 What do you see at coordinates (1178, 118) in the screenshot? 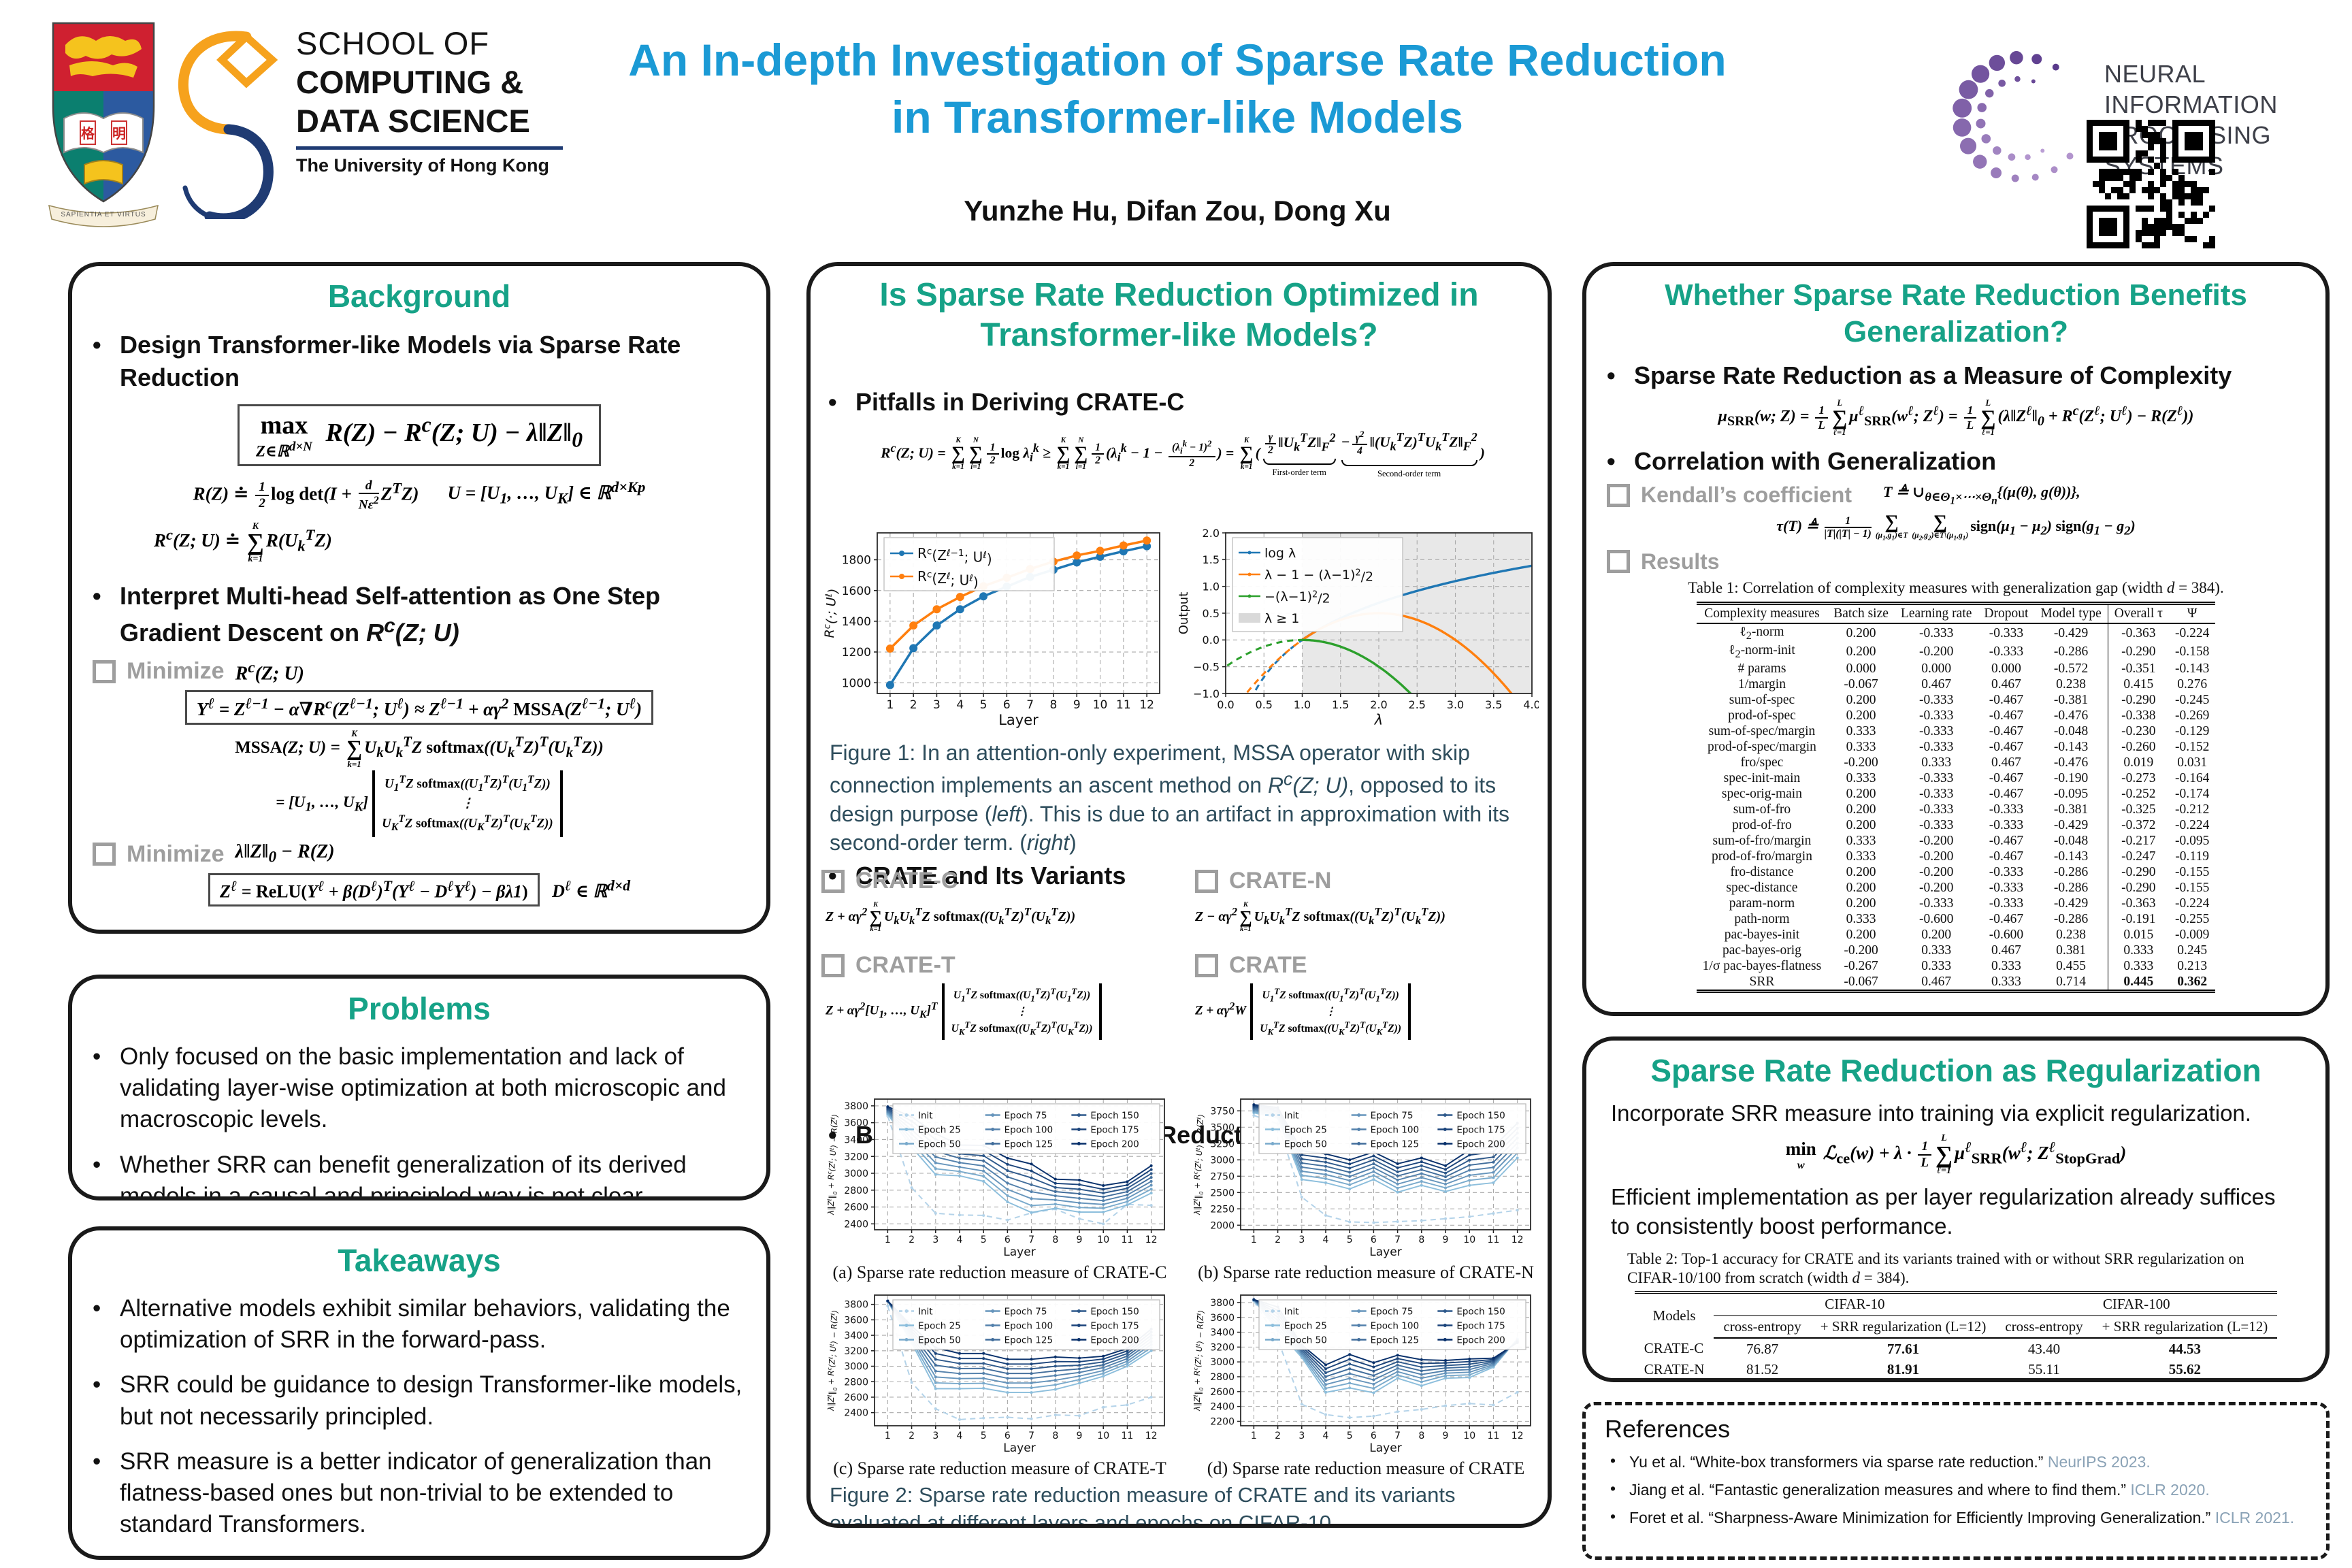
I see `poster-title-line2: in Transformer-like Models` at bounding box center [1178, 118].